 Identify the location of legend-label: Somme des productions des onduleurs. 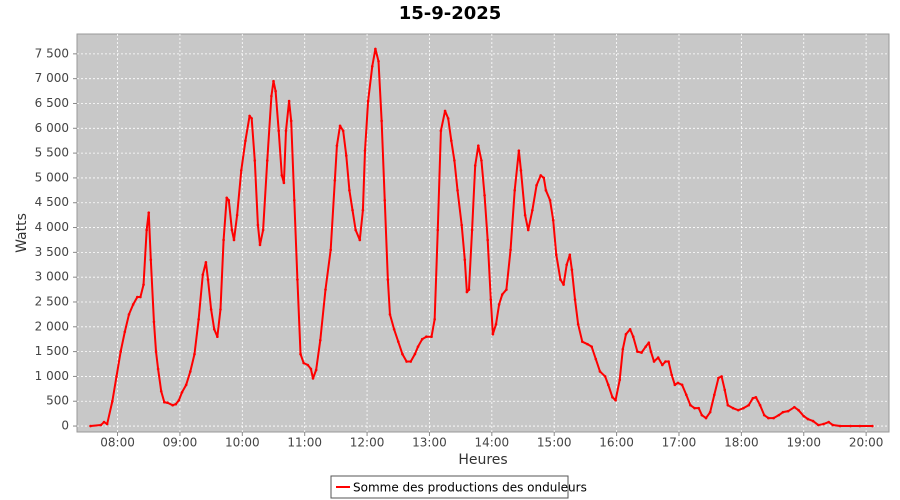
(470, 488).